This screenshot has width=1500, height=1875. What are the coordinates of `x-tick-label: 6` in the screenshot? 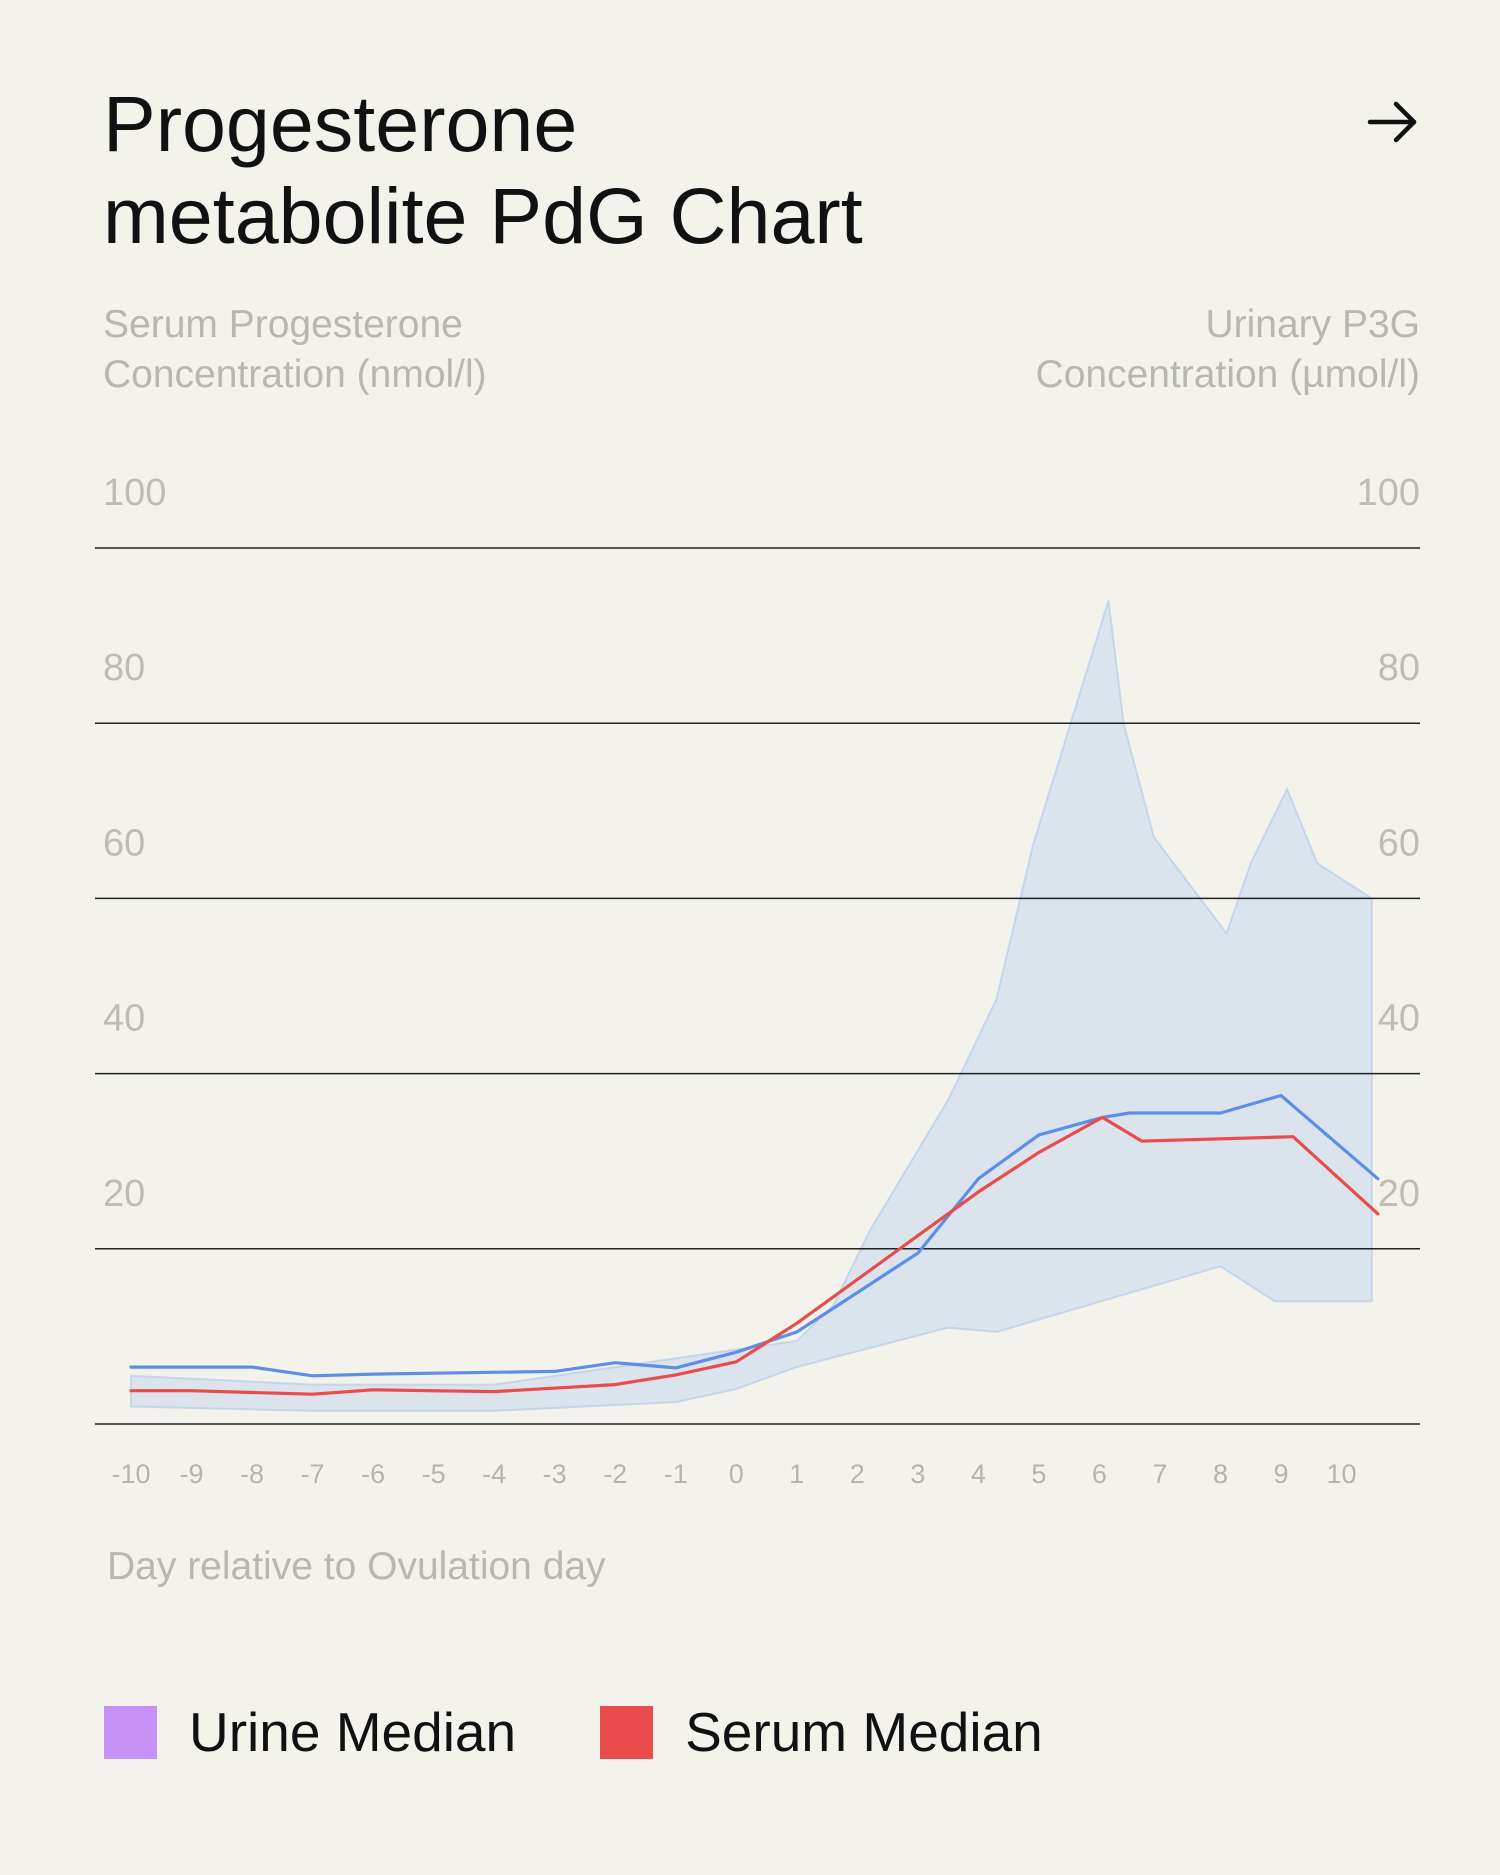 It's located at (1099, 1474).